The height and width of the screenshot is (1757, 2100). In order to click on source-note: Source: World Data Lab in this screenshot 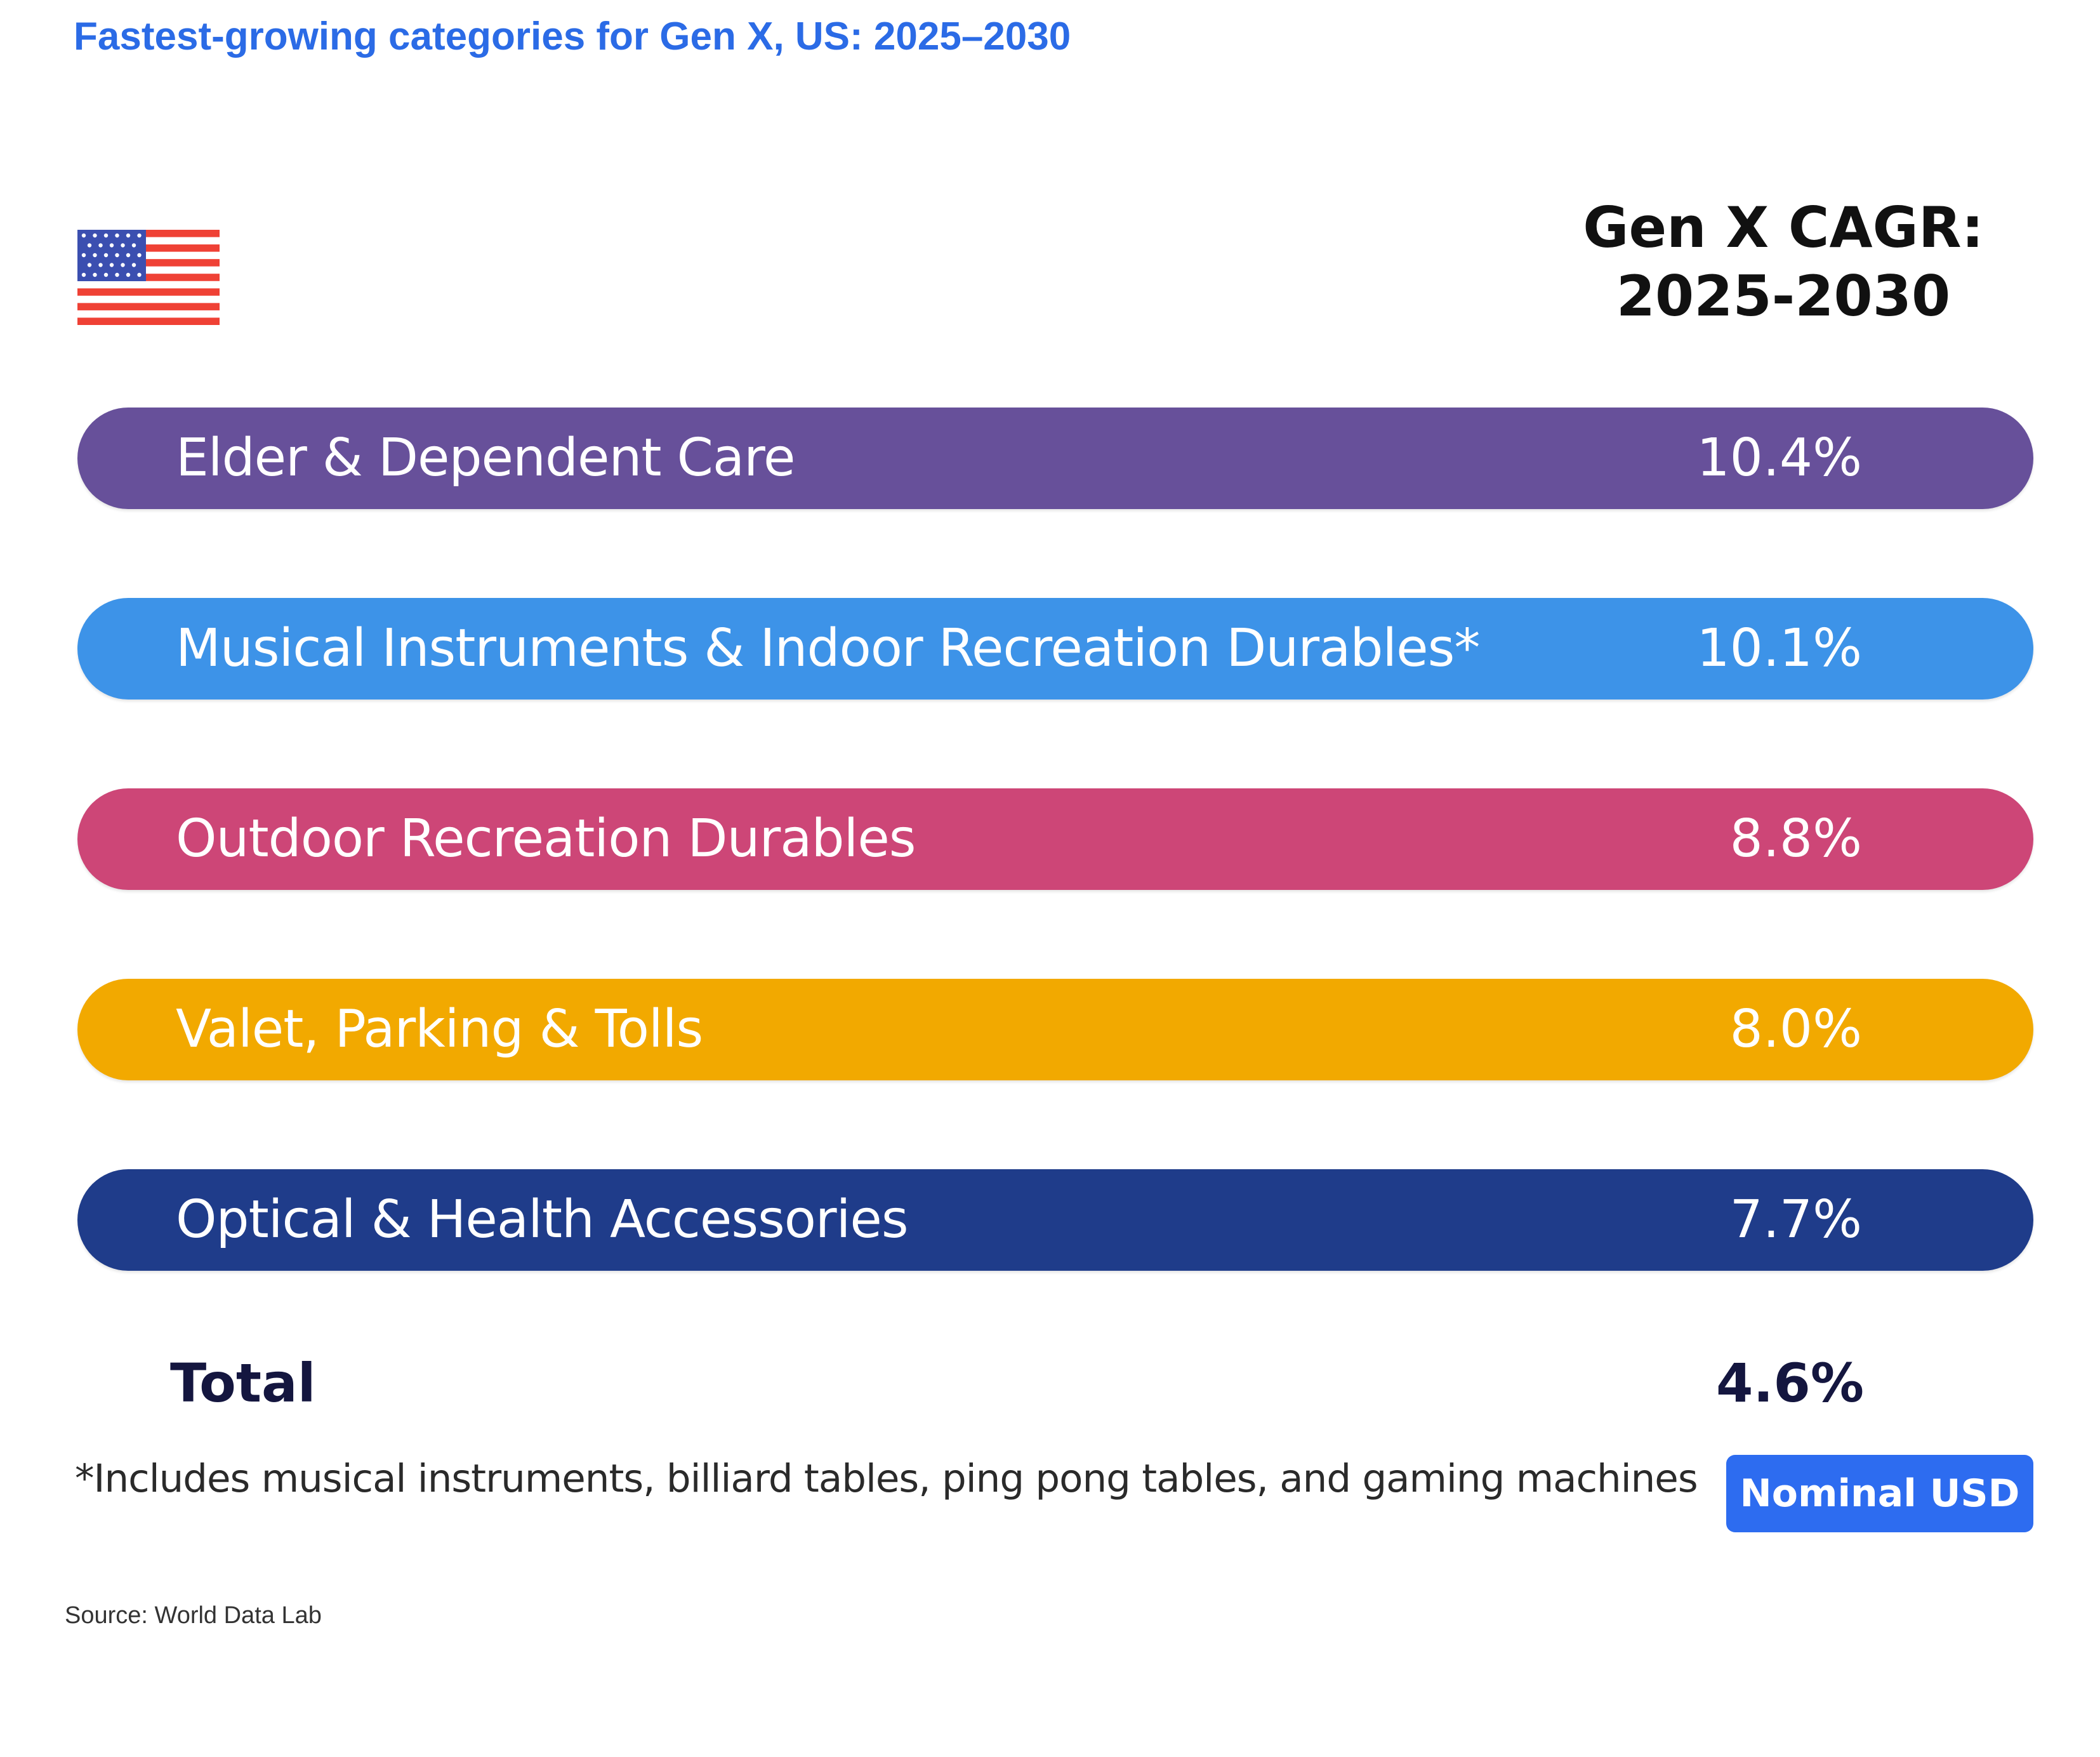, I will do `click(193, 1615)`.